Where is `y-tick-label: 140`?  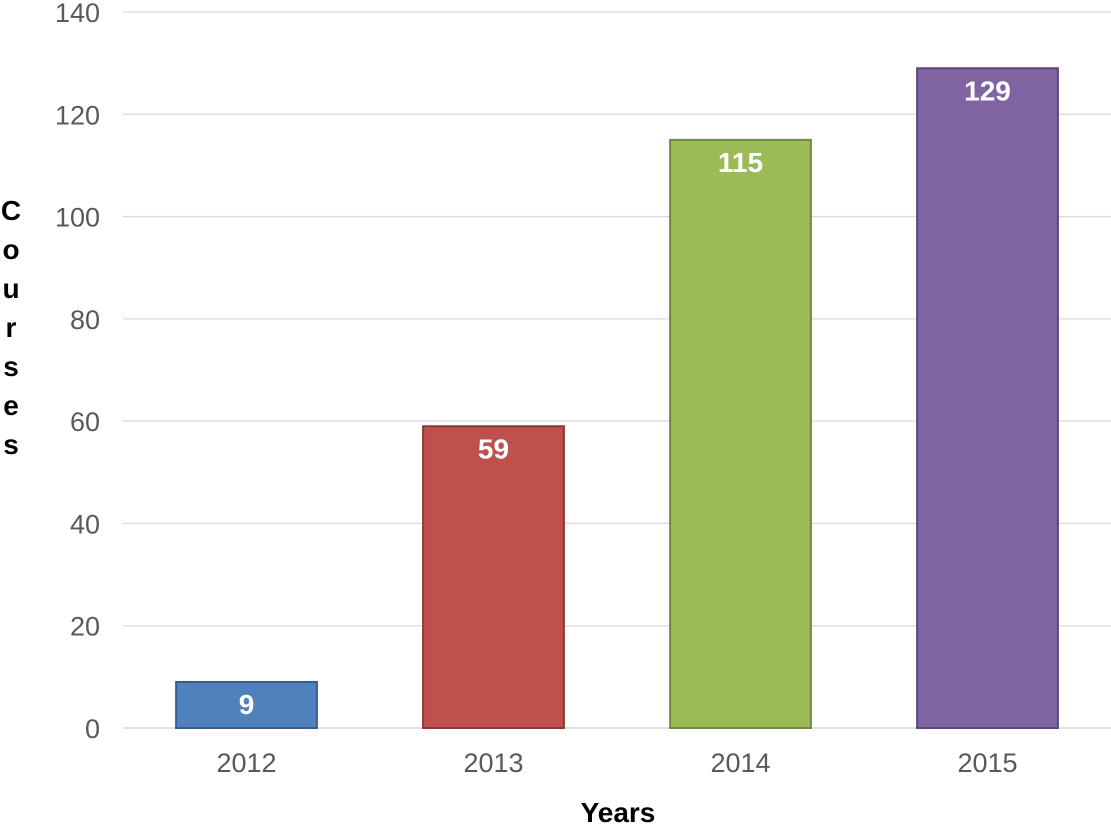 y-tick-label: 140 is located at coordinates (77, 14).